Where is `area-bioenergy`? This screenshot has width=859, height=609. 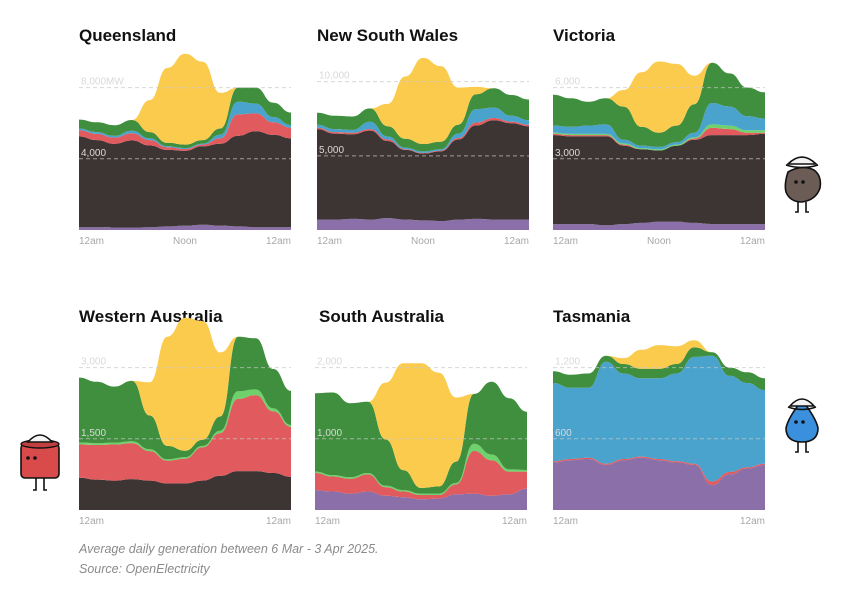
area-bioenergy is located at coordinates (185, 425).